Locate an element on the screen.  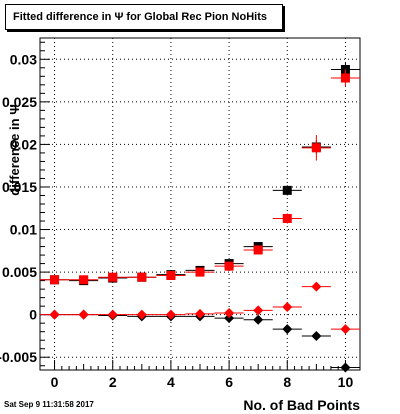
y-tick-label: 0.005 is located at coordinates (19, 272).